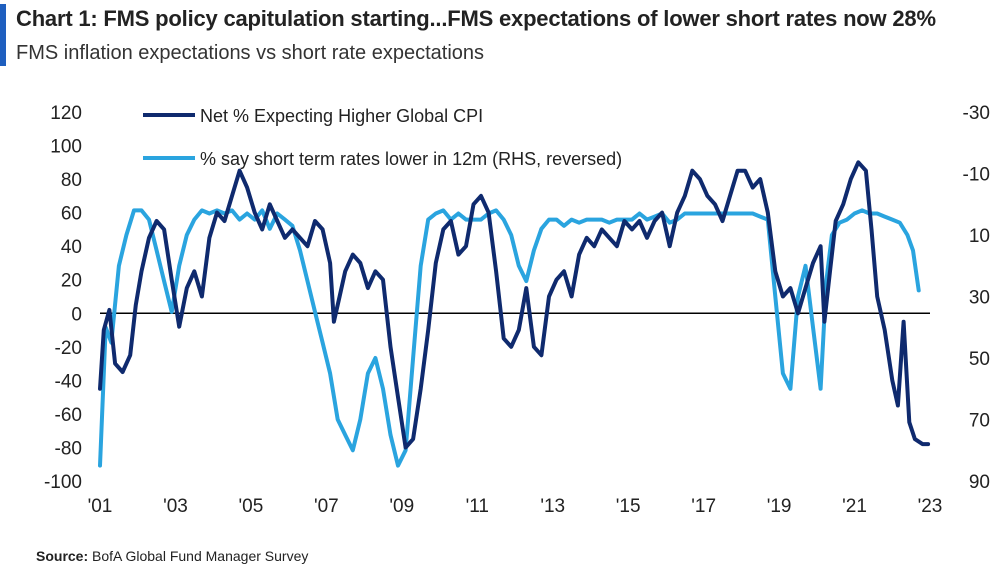  What do you see at coordinates (200, 556) in the screenshot?
I see `source-text: BofA Global Fund Manager Survey` at bounding box center [200, 556].